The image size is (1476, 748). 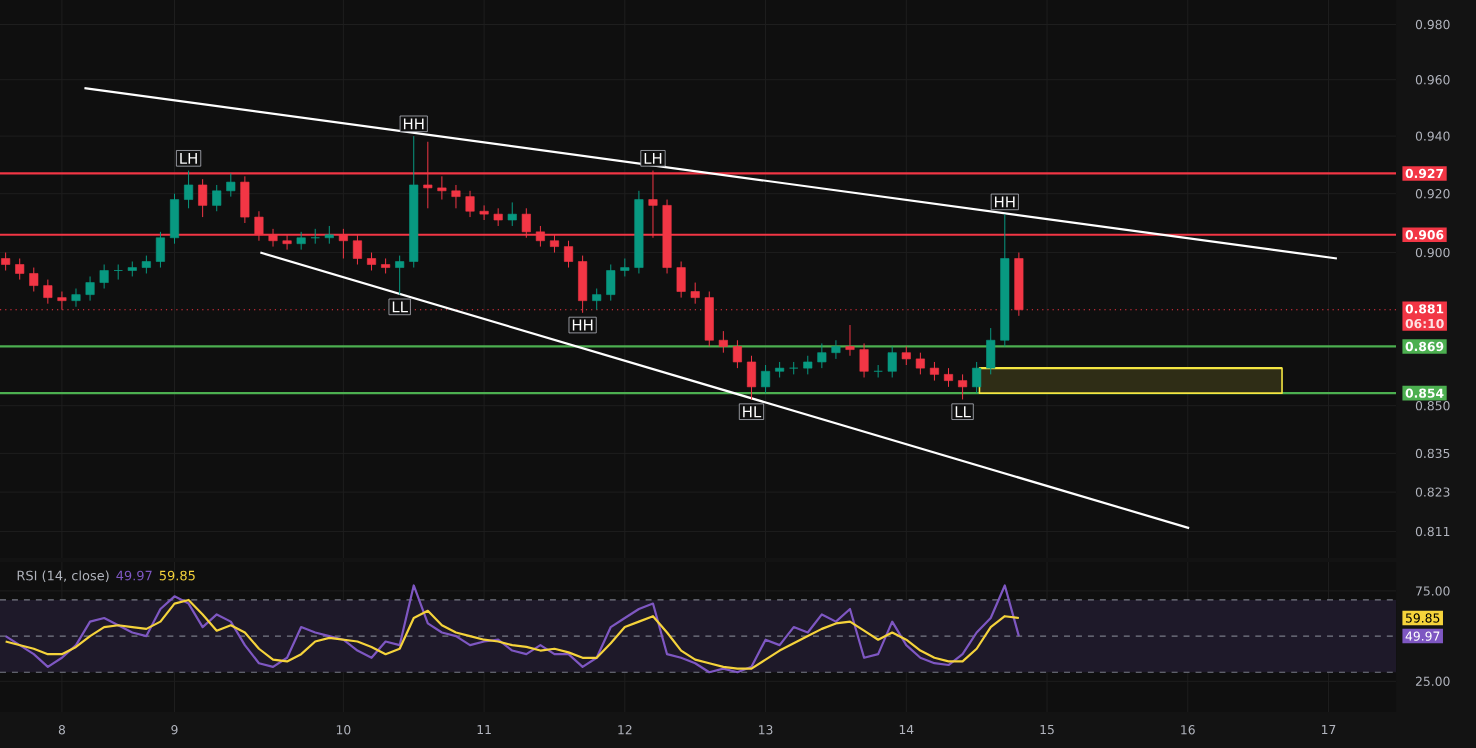 What do you see at coordinates (906, 730) in the screenshot?
I see `x-tick-label: 14` at bounding box center [906, 730].